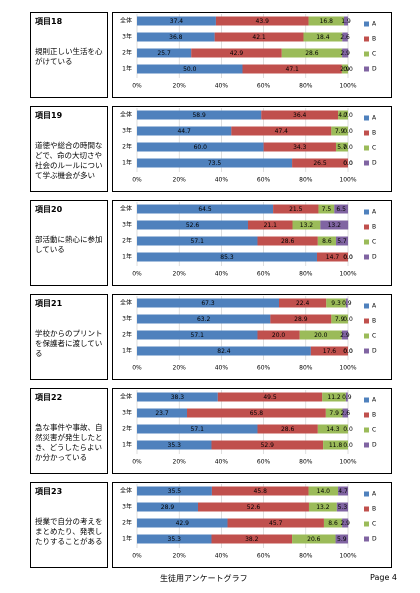  I want to click on data-label: 2.6, so click(345, 413).